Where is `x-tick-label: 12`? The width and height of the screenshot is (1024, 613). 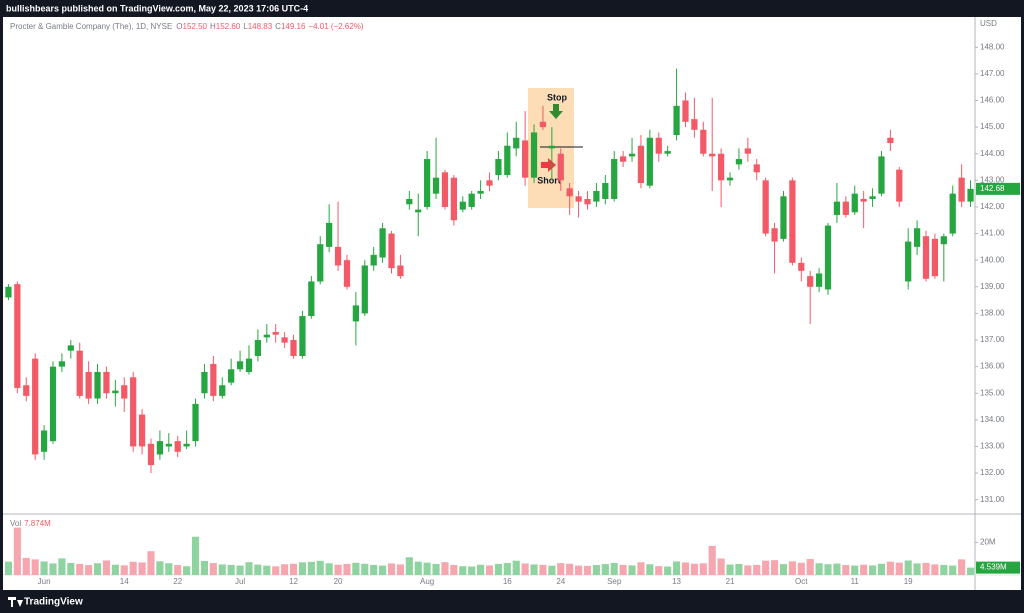 x-tick-label: 12 is located at coordinates (293, 581).